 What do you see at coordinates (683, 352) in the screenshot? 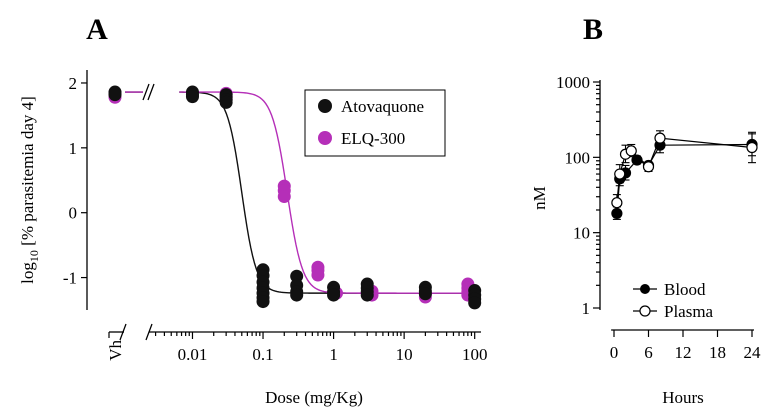
I see `pk-x-tick-label: 12` at bounding box center [683, 352].